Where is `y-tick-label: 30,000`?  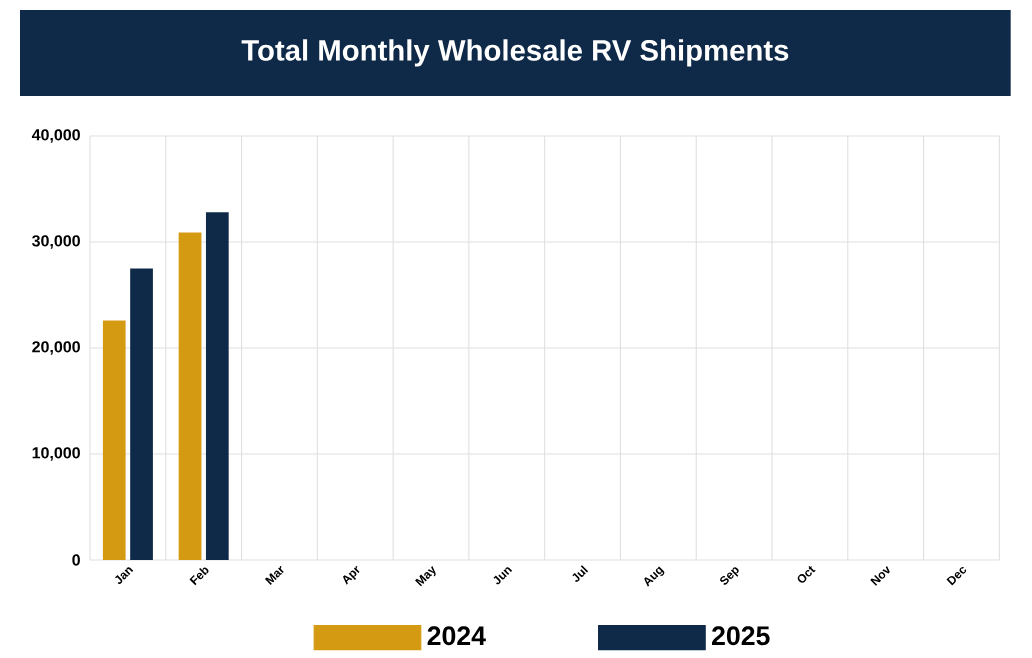 y-tick-label: 30,000 is located at coordinates (56, 242).